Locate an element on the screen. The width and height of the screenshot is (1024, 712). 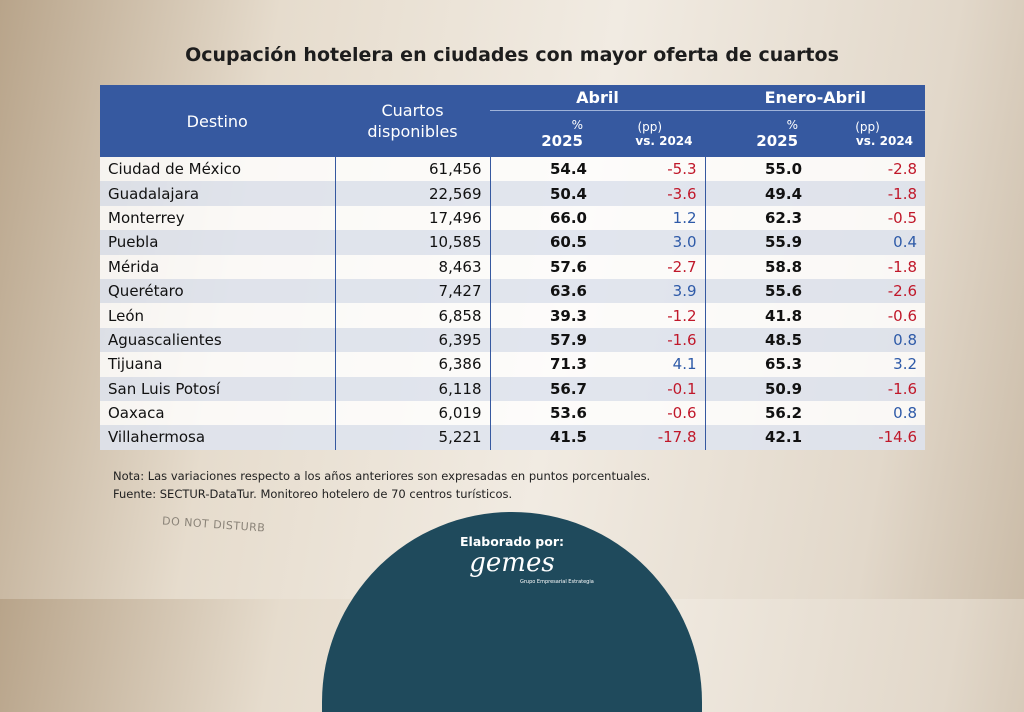
table-cell: Villahermosa is located at coordinates (217, 437).